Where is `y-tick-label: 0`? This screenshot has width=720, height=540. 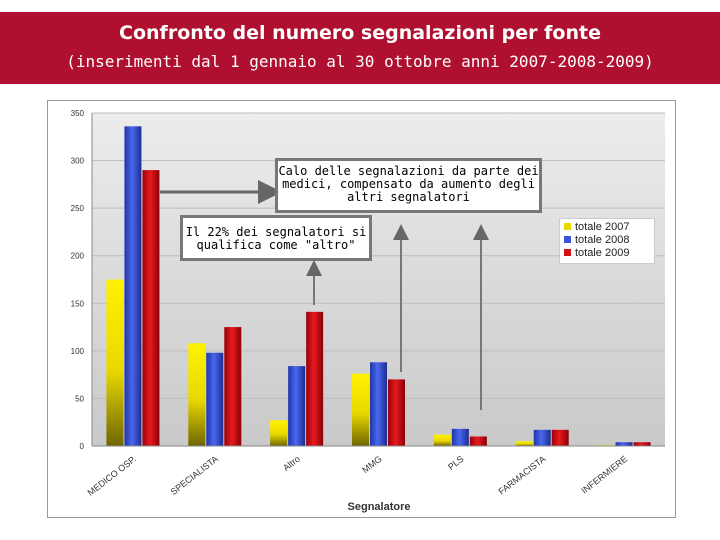 y-tick-label: 0 is located at coordinates (82, 446).